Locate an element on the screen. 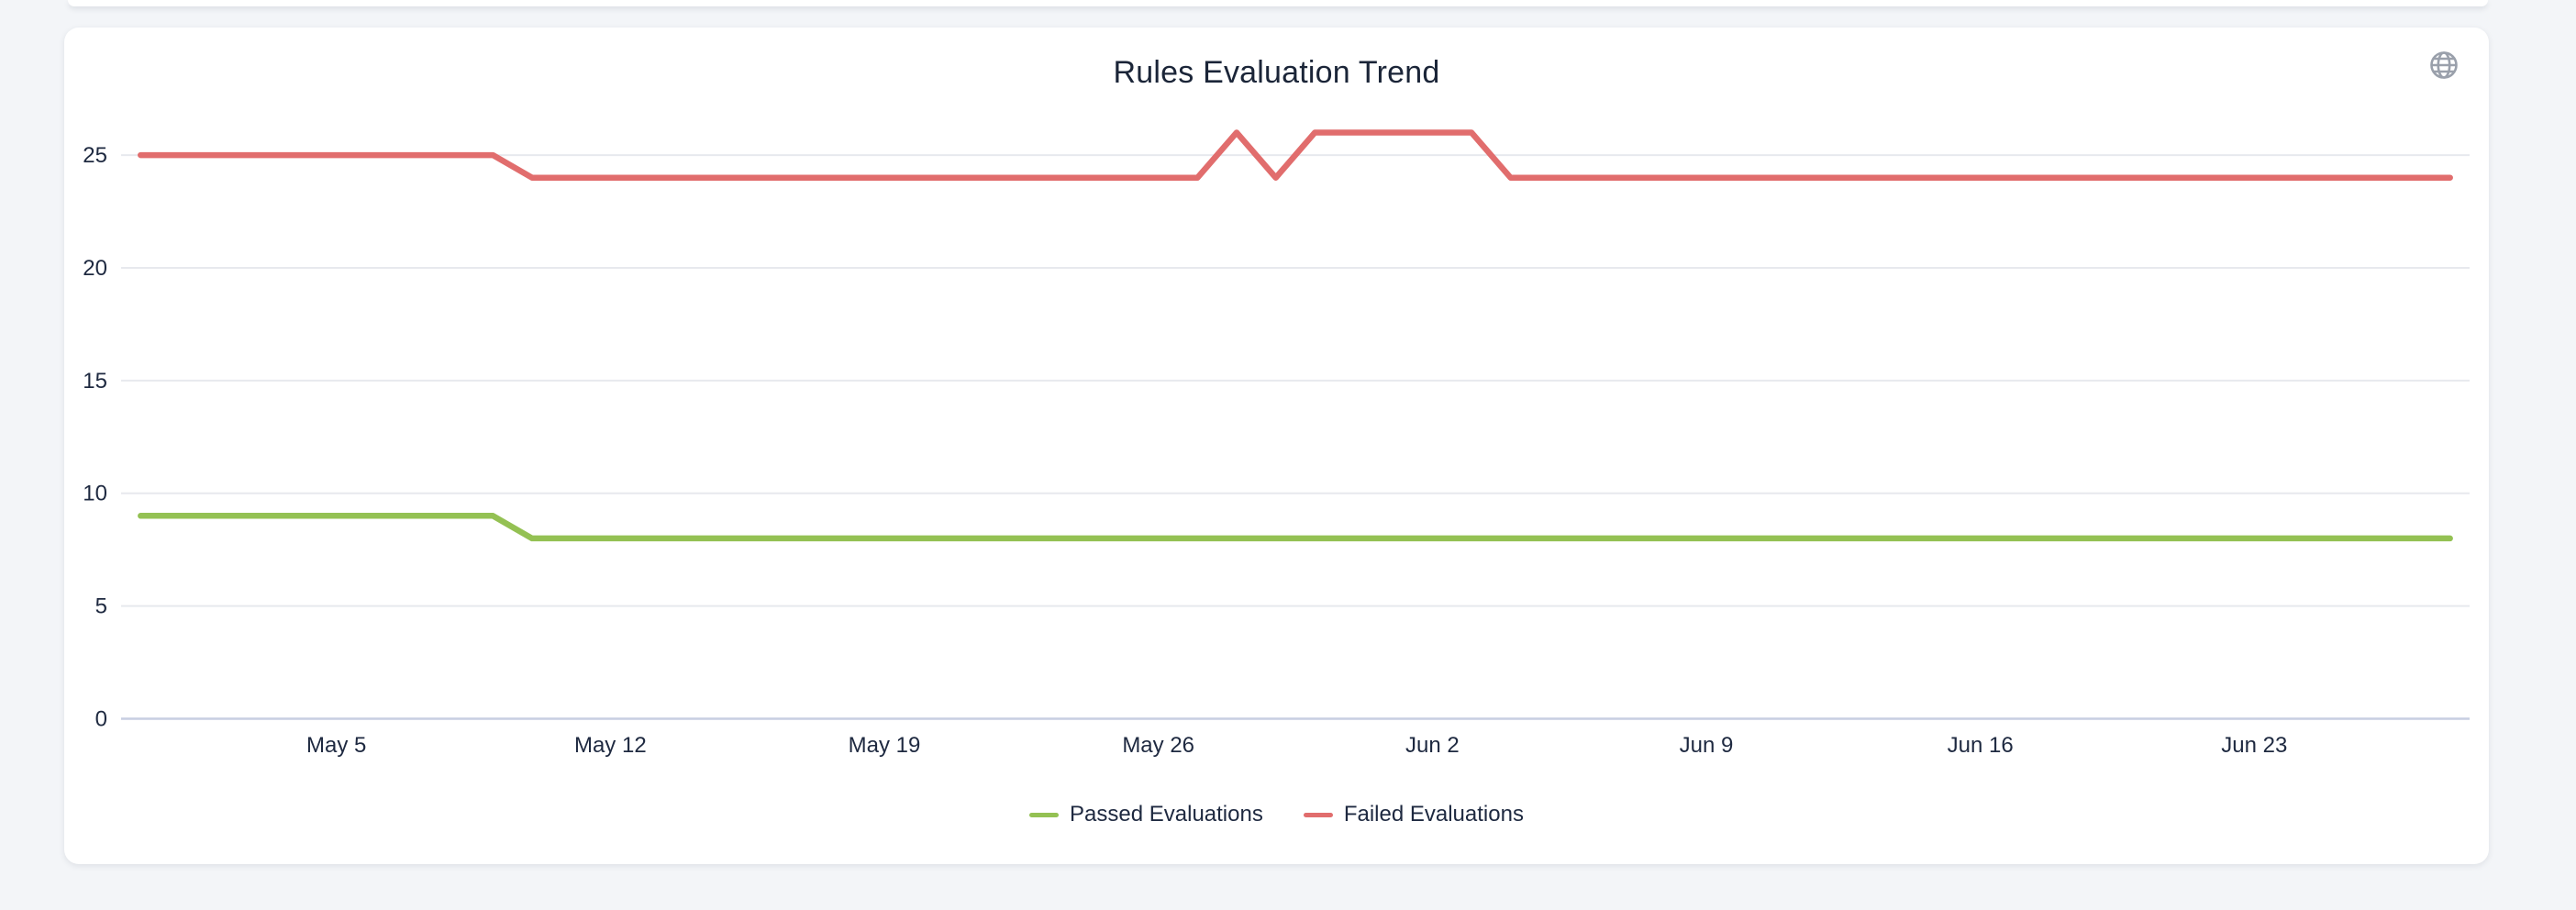  chart-legend: Passed Evaluations Failed Evaluations is located at coordinates (1276, 814).